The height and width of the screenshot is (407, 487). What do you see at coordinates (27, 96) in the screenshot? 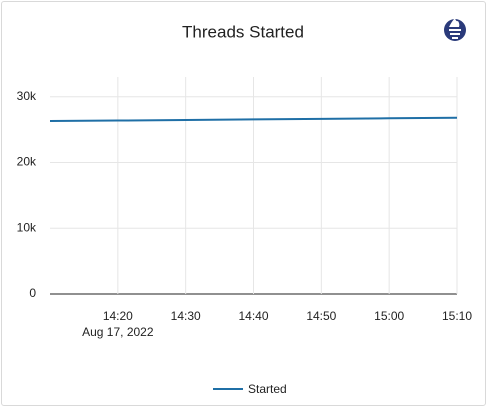
I see `y-tick-label: 30k` at bounding box center [27, 96].